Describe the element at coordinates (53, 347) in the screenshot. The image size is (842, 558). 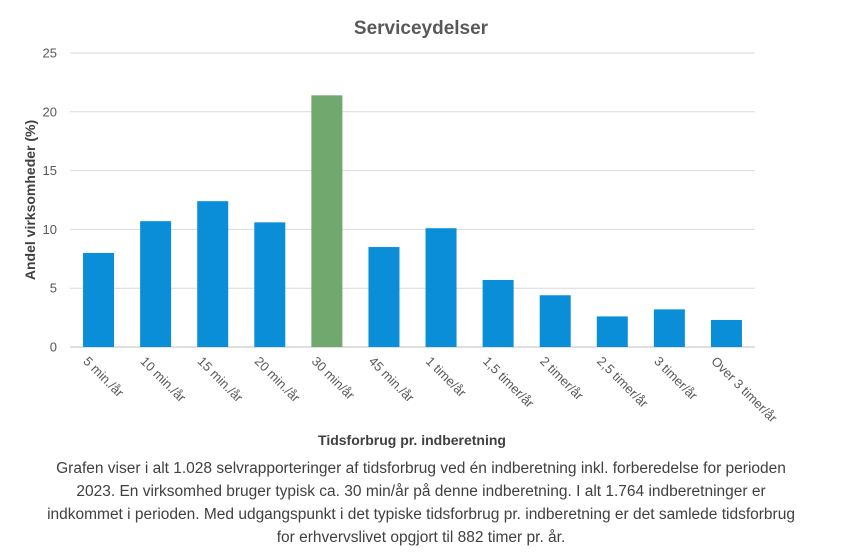
I see `y-tick-label: 0` at that location.